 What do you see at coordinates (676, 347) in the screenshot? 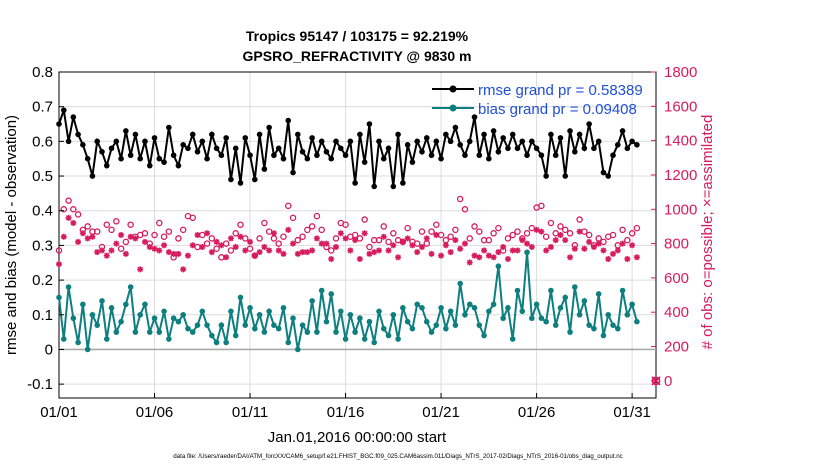
I see `y-tick-label-right: 200` at bounding box center [676, 347].